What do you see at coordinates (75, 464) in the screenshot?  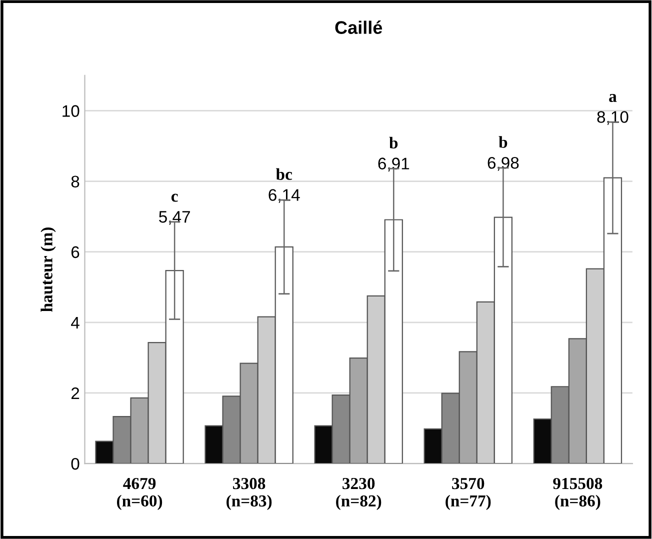 I see `y-tick-label: 0` at bounding box center [75, 464].